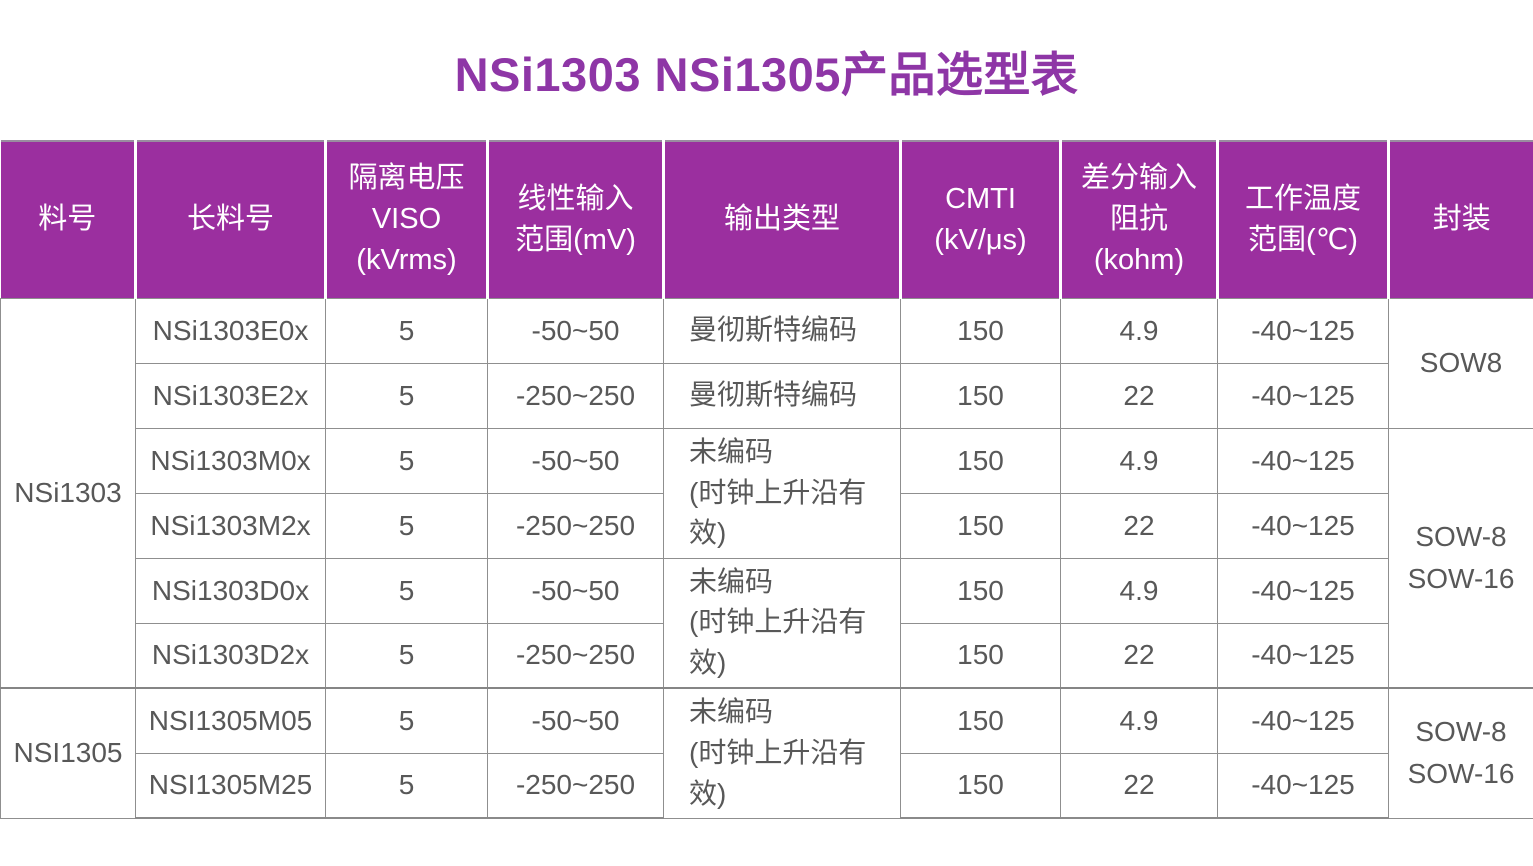 The height and width of the screenshot is (866, 1533). Describe the element at coordinates (230, 655) in the screenshot. I see `cell-long-part: NSi1303D2x` at that location.